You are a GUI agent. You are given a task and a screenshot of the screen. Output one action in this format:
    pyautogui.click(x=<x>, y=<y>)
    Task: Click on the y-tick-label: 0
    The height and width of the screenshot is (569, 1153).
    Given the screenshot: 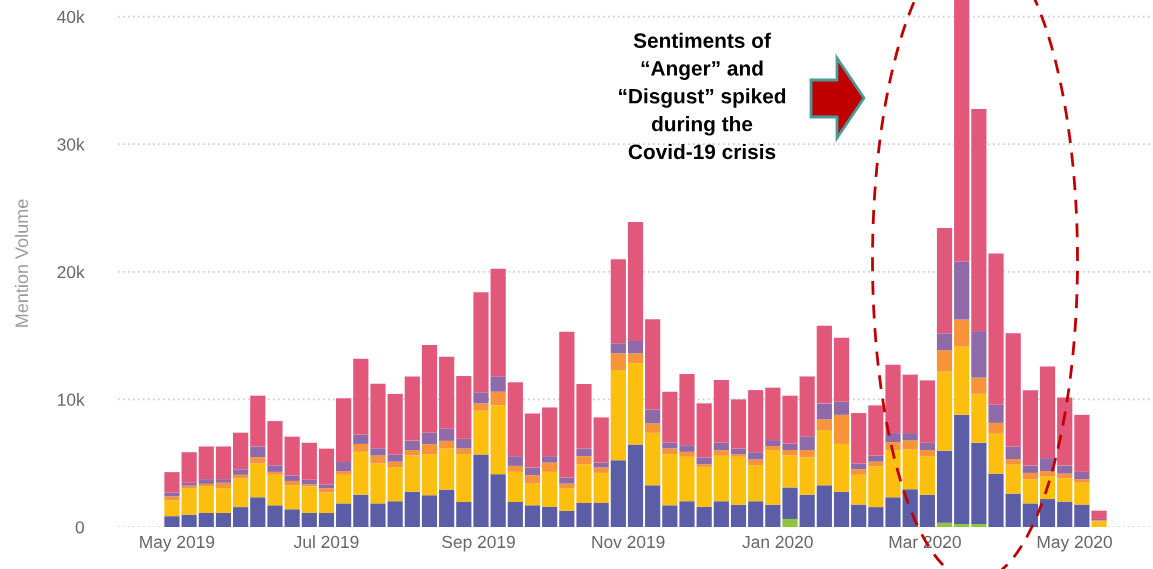 What is the action you would take?
    pyautogui.click(x=79, y=527)
    